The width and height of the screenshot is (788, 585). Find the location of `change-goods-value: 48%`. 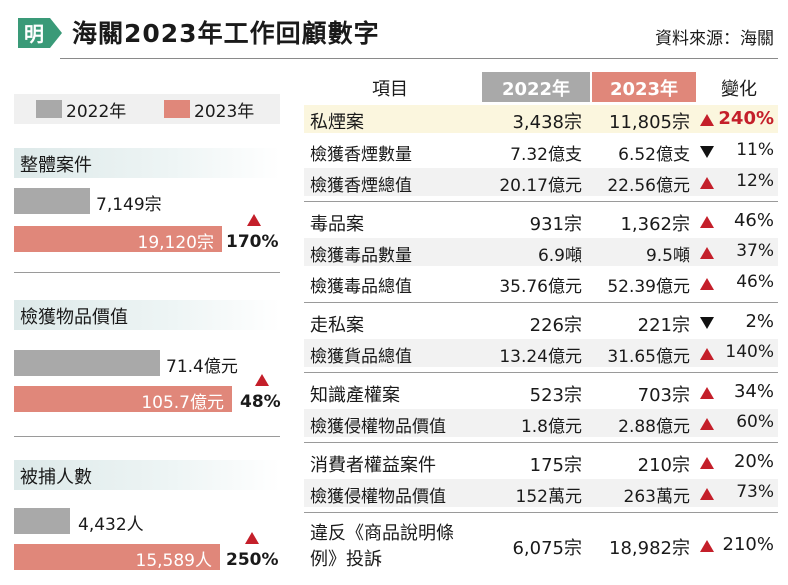

change-goods-value: 48% is located at coordinates (260, 402).